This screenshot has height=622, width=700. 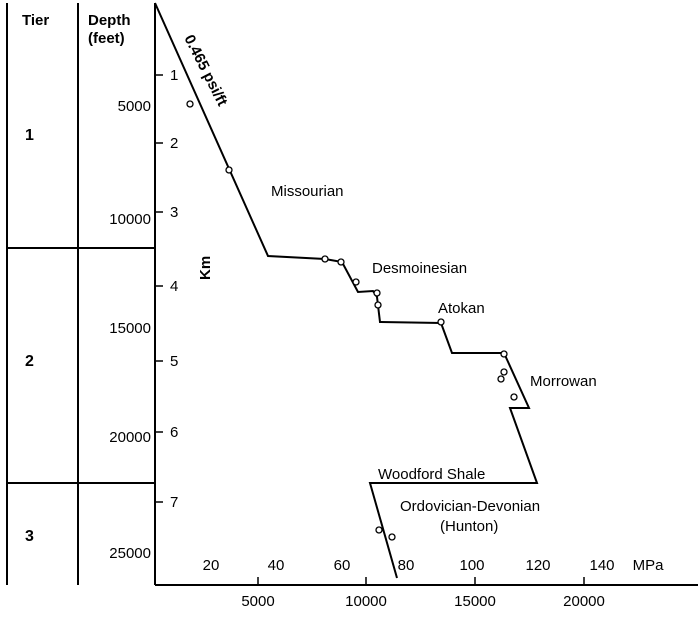 What do you see at coordinates (134, 106) in the screenshot?
I see `depth-tick-5000: 5000` at bounding box center [134, 106].